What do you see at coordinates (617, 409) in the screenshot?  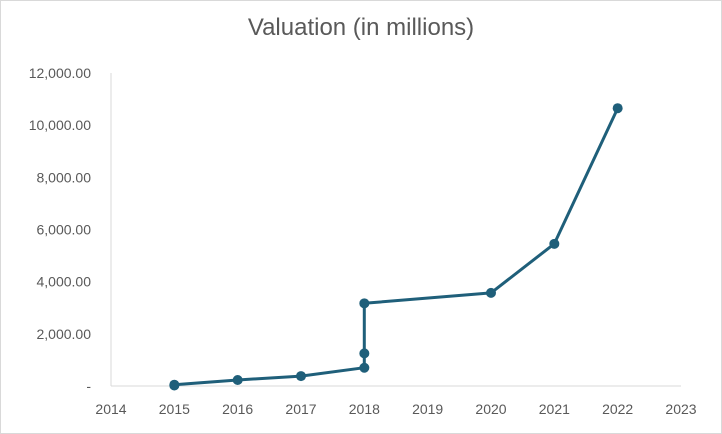 I see `x-tick-label: 2022` at bounding box center [617, 409].